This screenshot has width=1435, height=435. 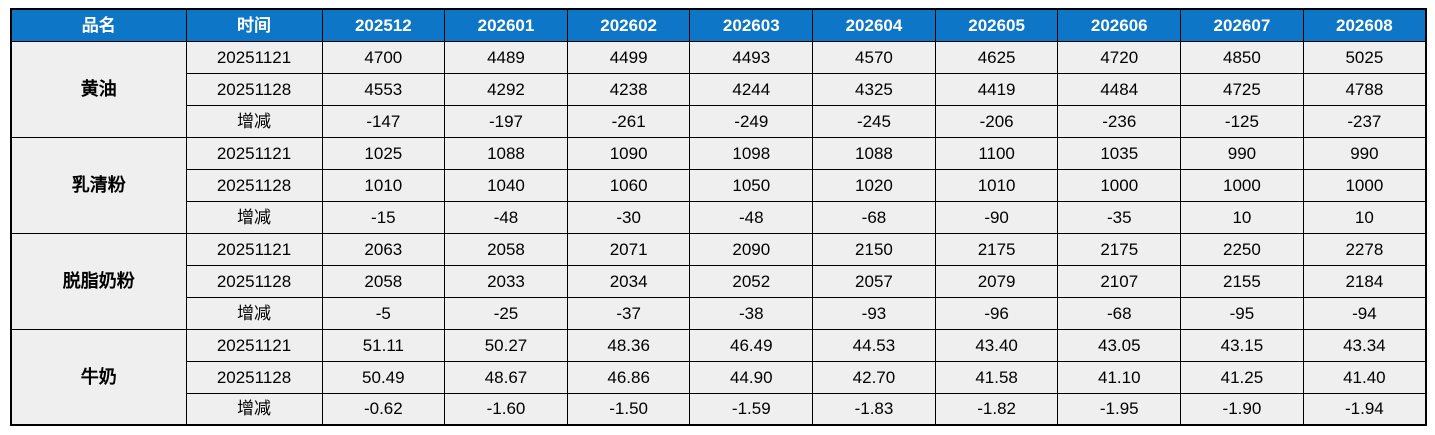 I want to click on price-value-cell: 42.70, so click(x=874, y=377).